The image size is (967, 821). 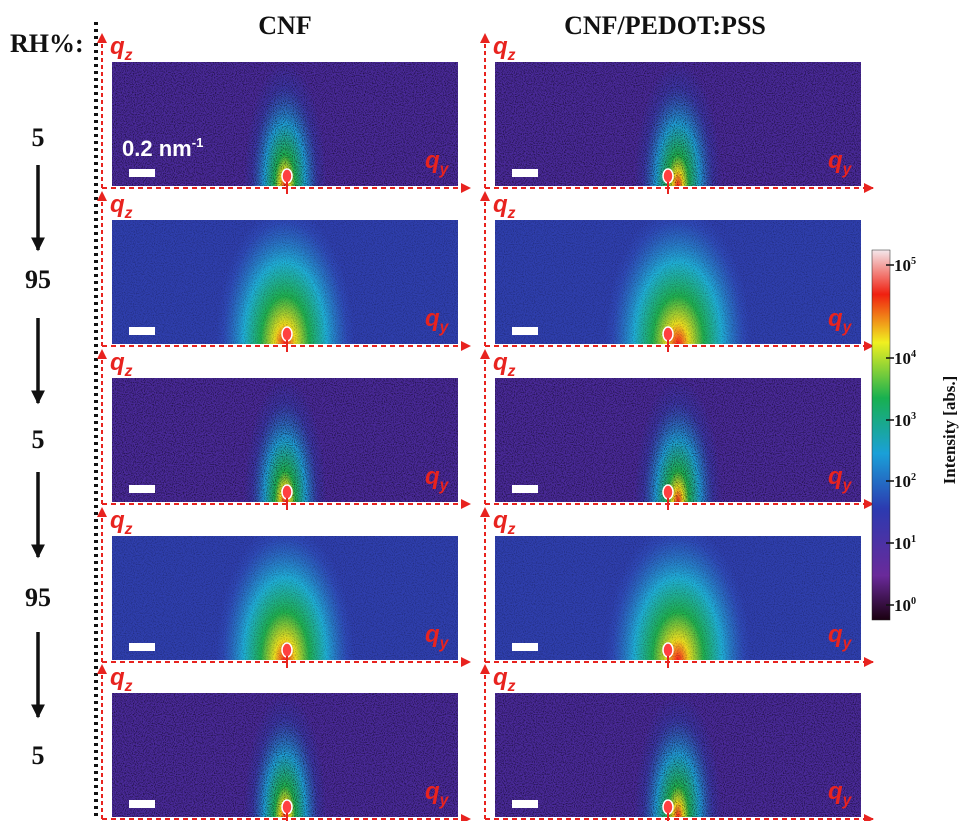 I want to click on column-title: CNF, so click(x=284, y=25).